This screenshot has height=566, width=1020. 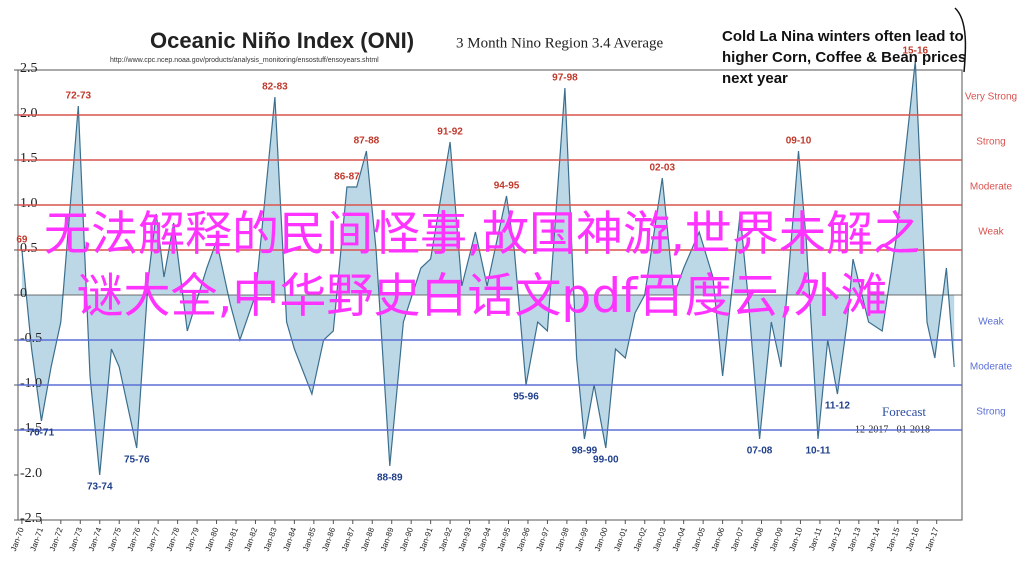 What do you see at coordinates (562, 539) in the screenshot?
I see `x-tick-label: Jan-98` at bounding box center [562, 539].